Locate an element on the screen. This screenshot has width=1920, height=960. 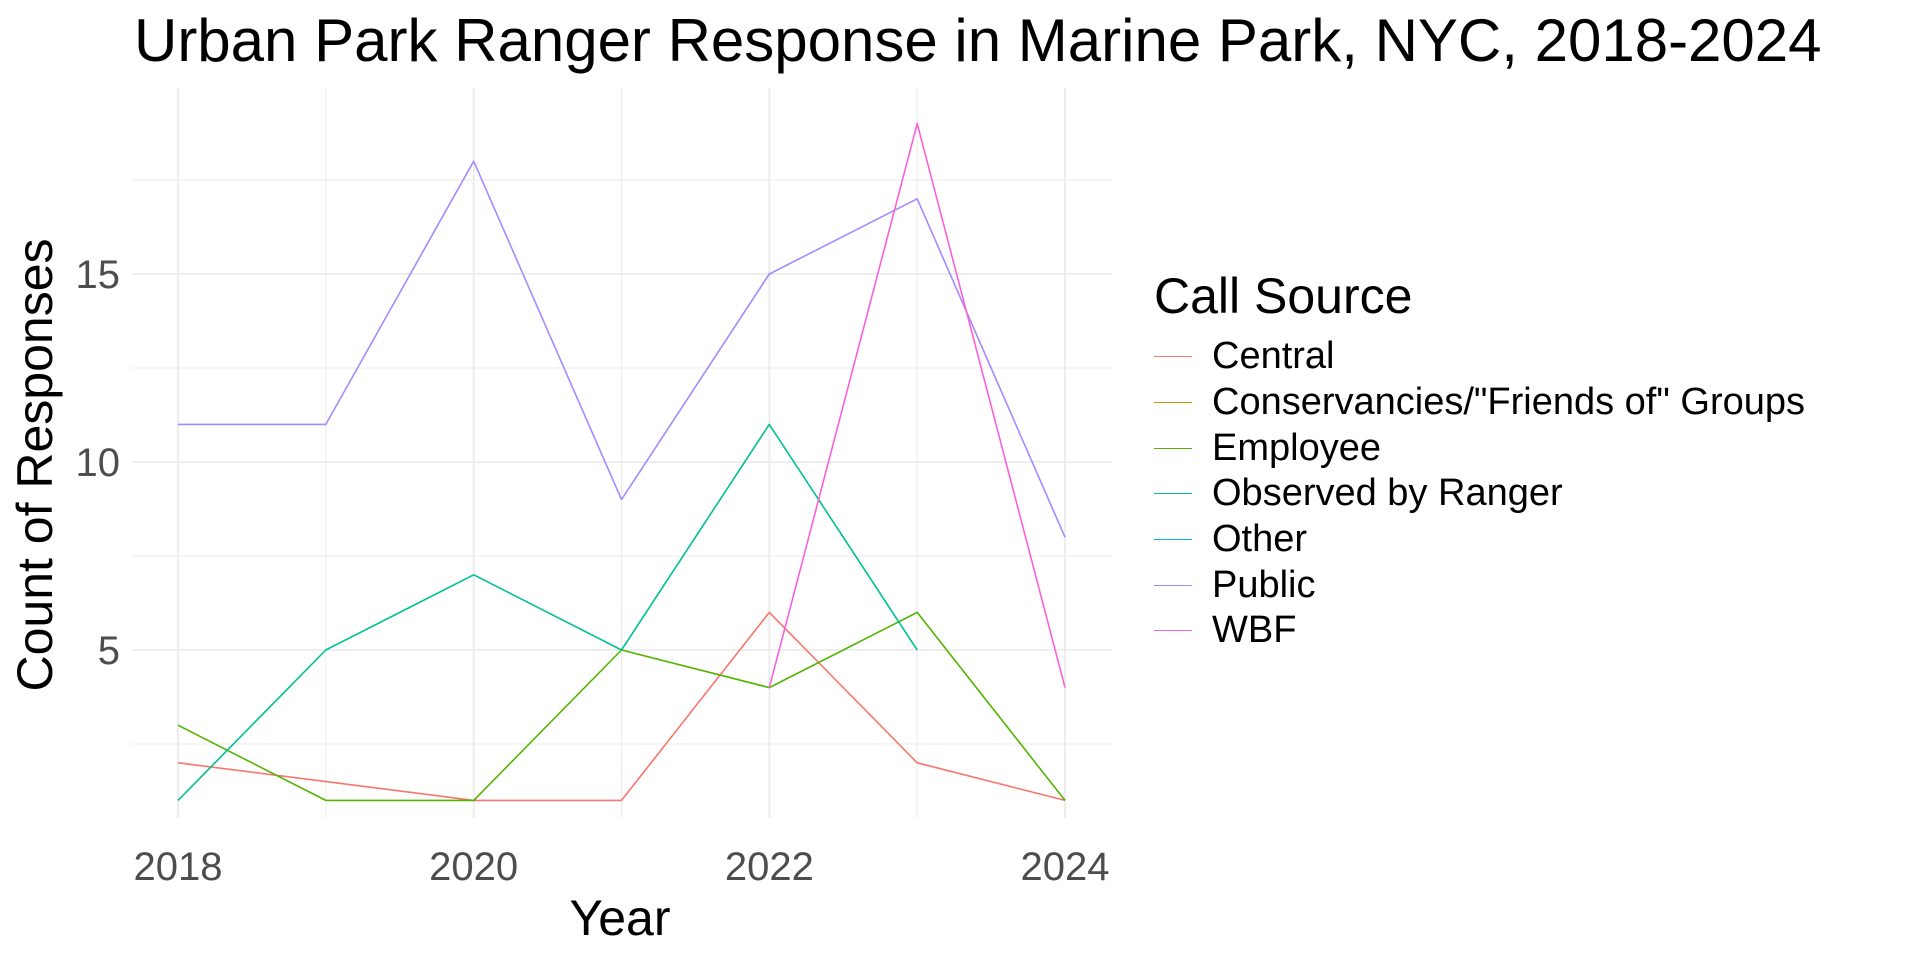
x-axis-label: Year is located at coordinates (619, 918).